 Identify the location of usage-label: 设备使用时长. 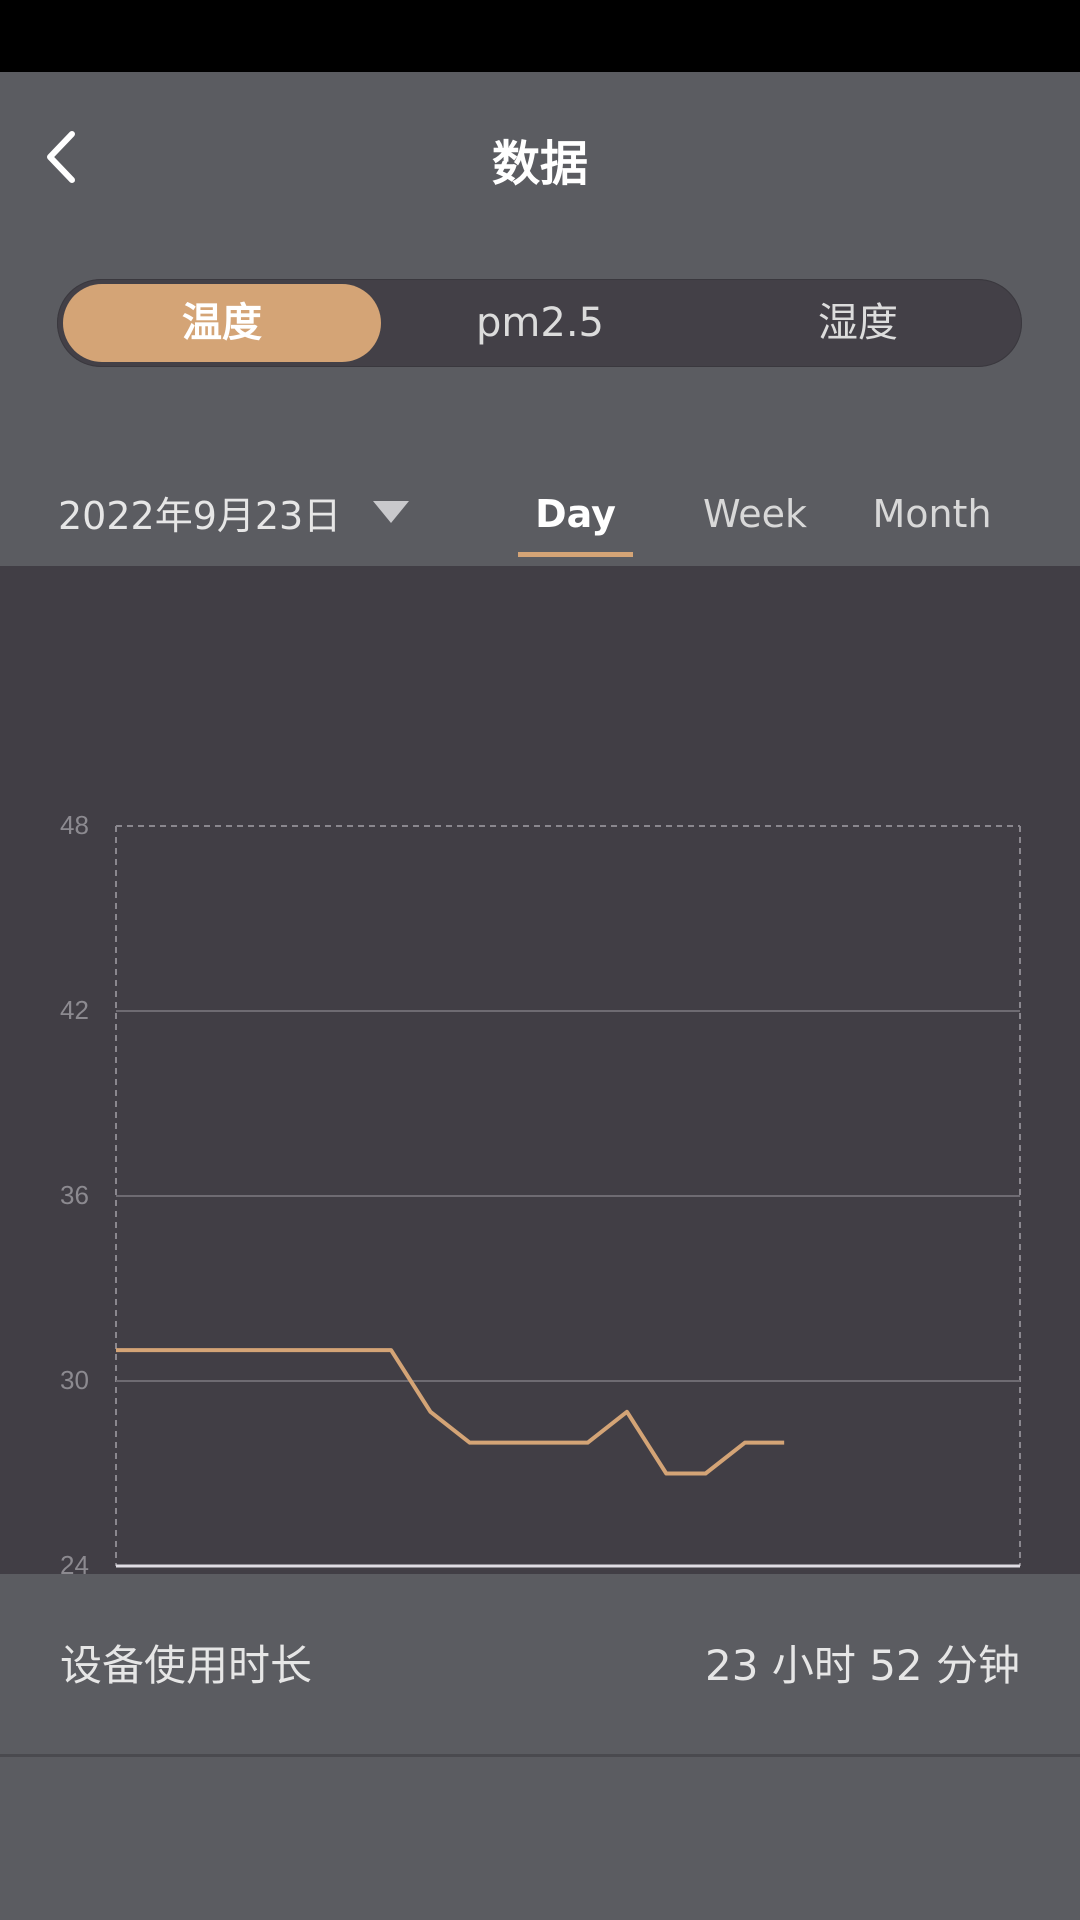
(186, 1665).